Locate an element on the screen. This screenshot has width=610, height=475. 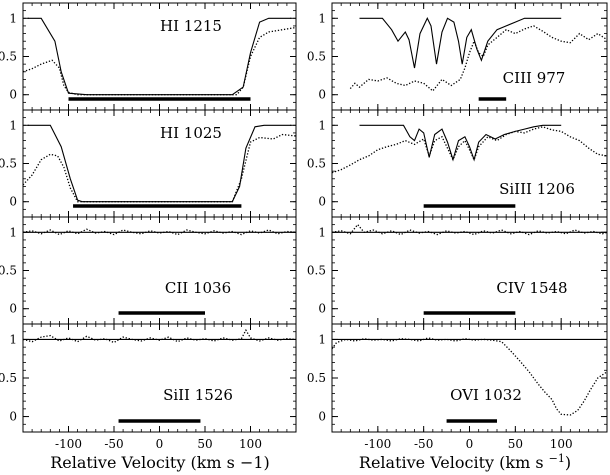
ion-label: HI 1215 is located at coordinates (191, 26).